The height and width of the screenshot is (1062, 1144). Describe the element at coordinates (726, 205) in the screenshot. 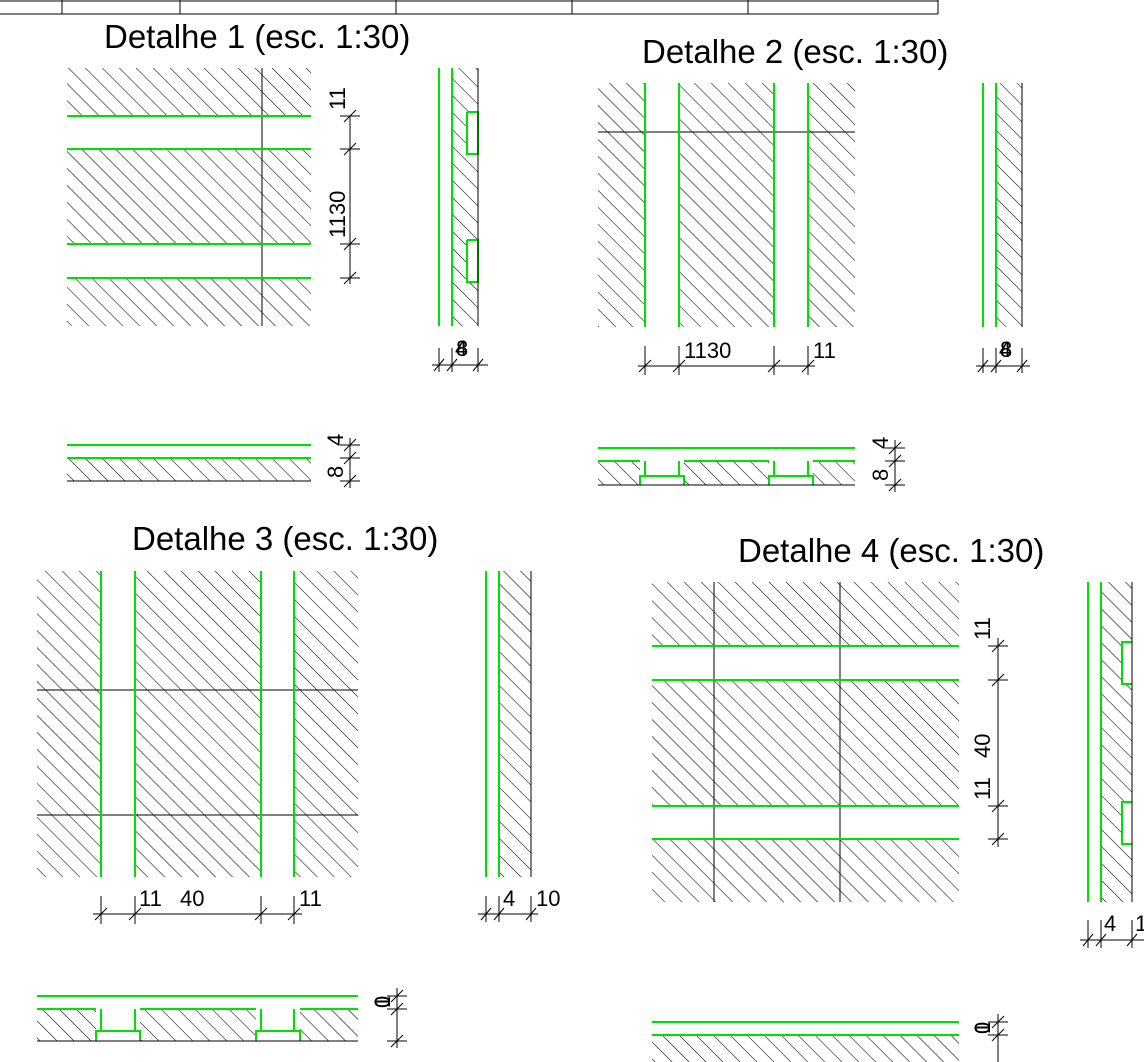

I see `detail-2-plan` at that location.